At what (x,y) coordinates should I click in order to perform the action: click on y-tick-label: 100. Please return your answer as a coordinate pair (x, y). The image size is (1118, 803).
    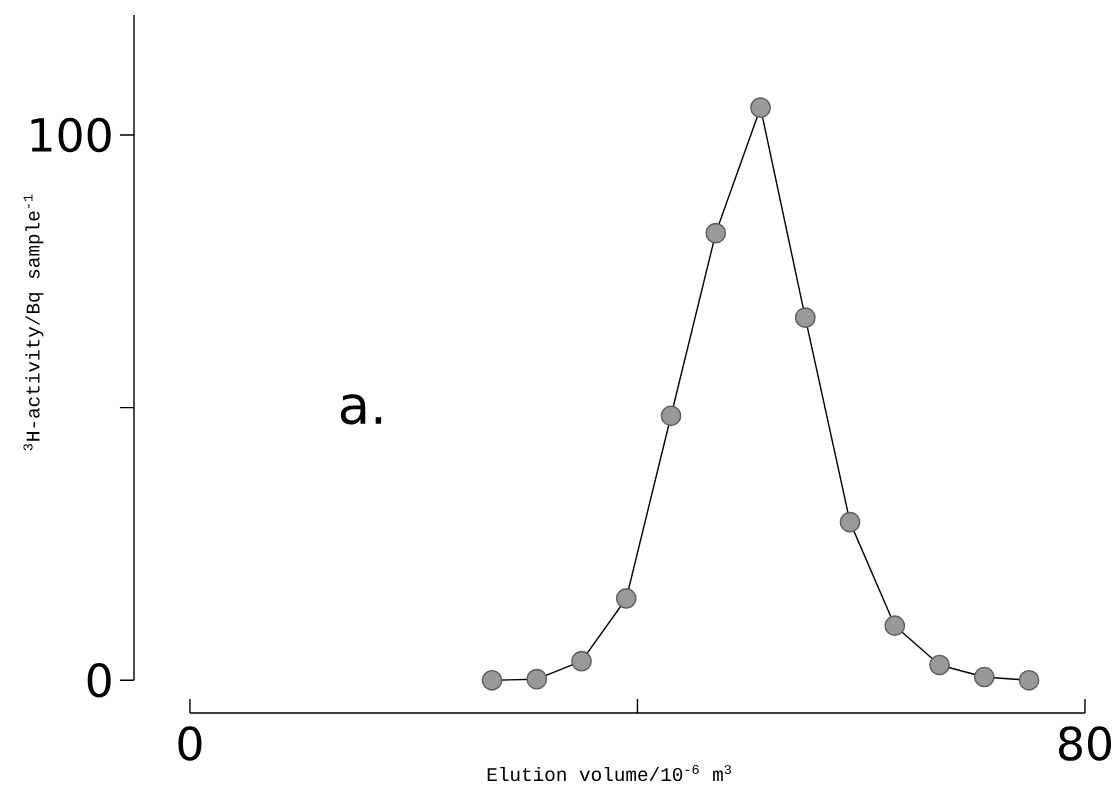
    Looking at the image, I should click on (71, 135).